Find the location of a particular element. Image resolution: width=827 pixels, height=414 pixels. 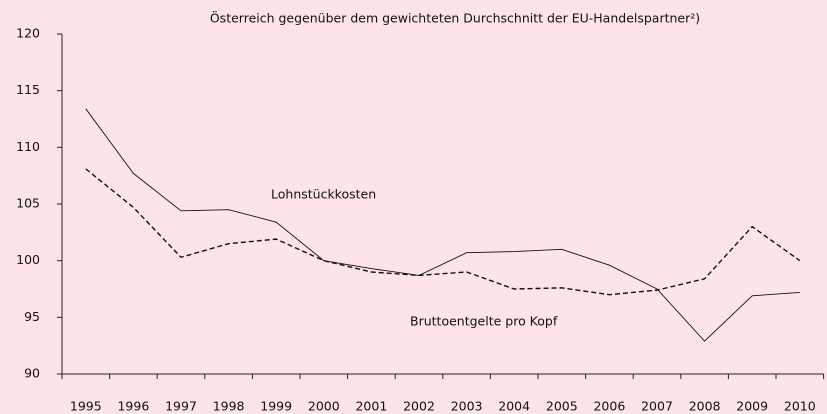

x-tick-label: 2000 is located at coordinates (324, 406).